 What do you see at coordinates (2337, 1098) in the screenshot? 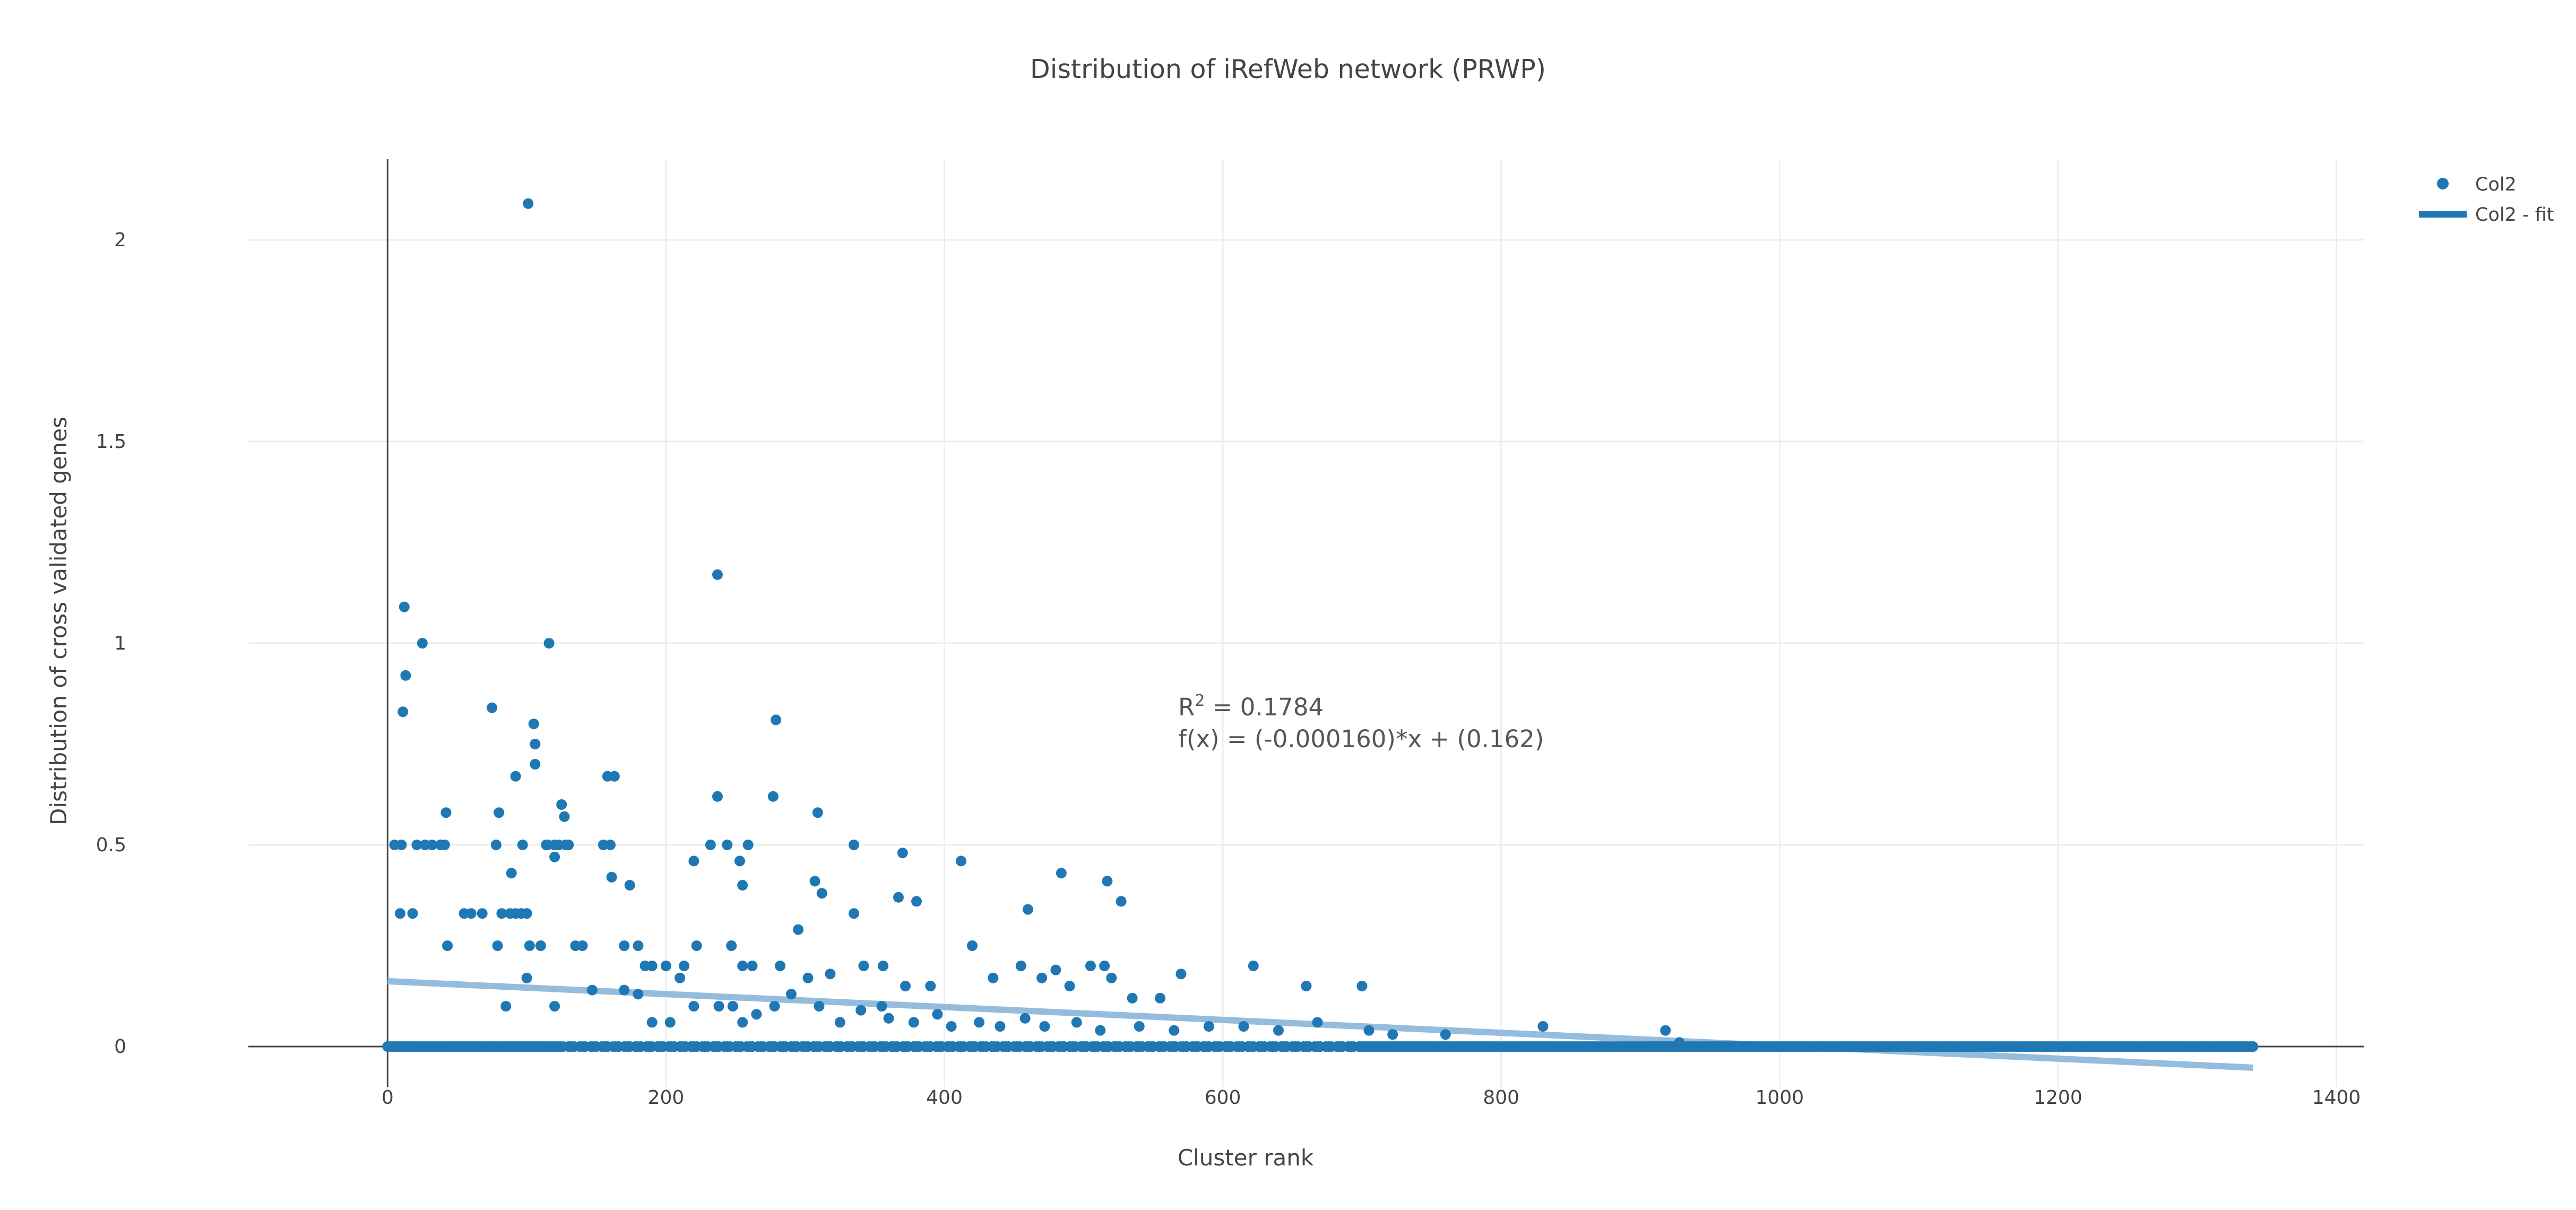
I see `x-tick-label: 1400` at bounding box center [2337, 1098].